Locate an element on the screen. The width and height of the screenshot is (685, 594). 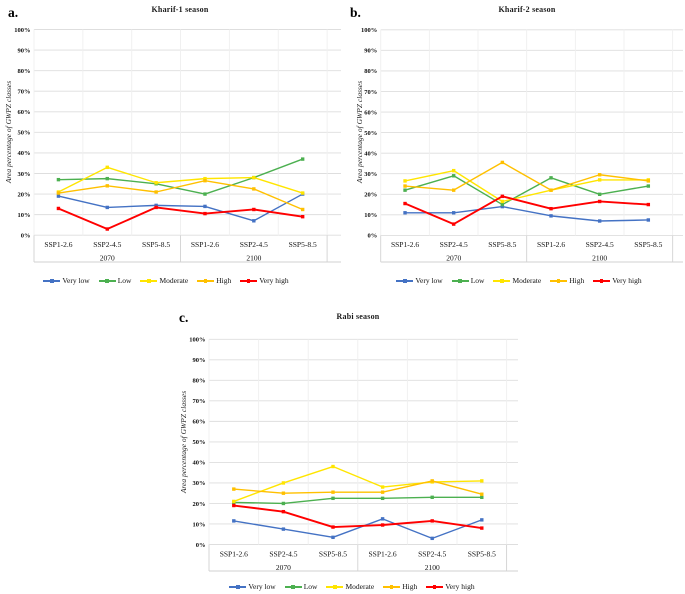
series-line-low is located at coordinates (180, 176).